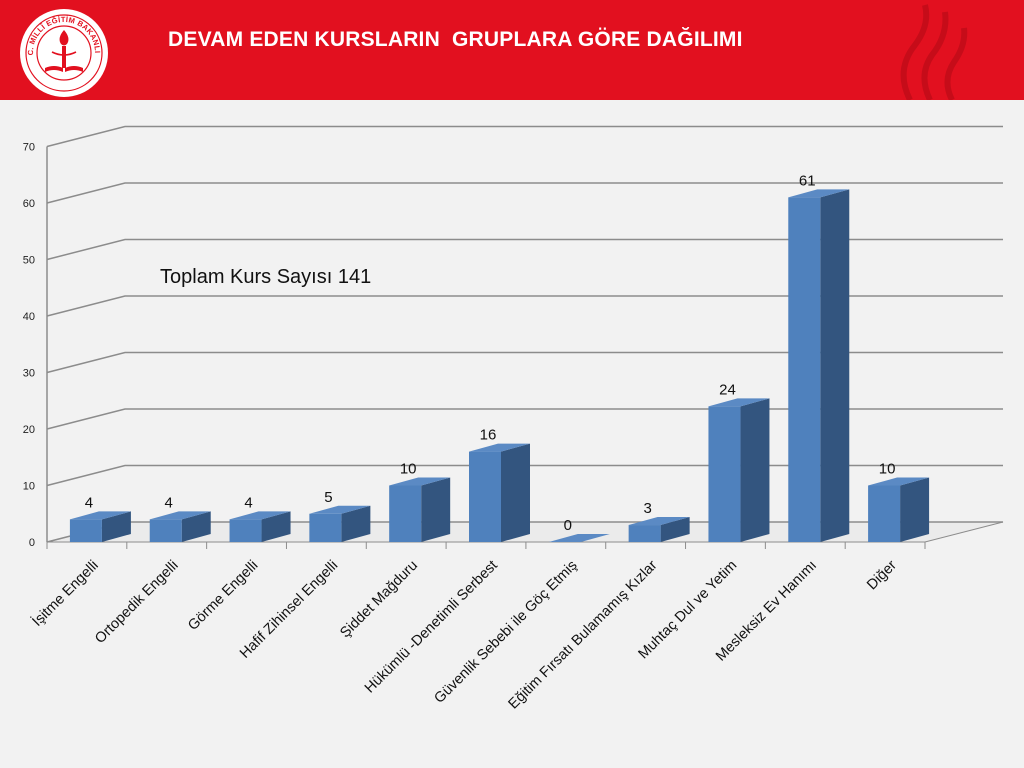 The width and height of the screenshot is (1024, 768). I want to click on data-label: 5, so click(328, 497).